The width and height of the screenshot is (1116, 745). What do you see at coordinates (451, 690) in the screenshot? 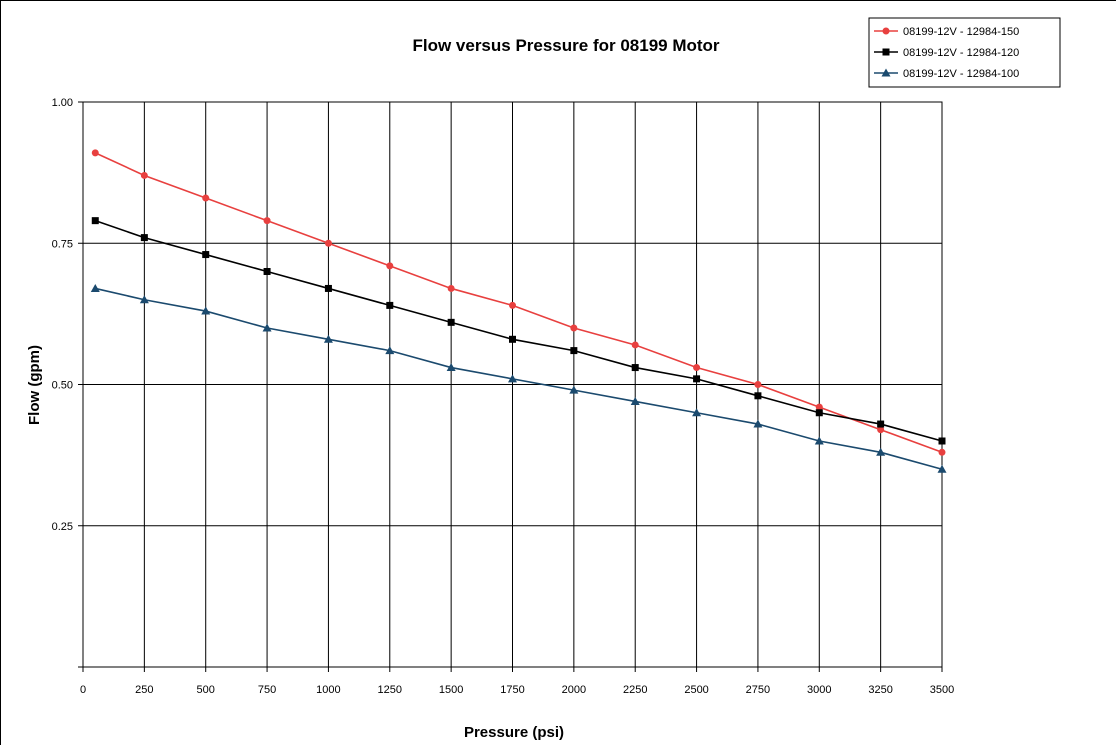
I see `x-tick-label: 1500` at bounding box center [451, 690].